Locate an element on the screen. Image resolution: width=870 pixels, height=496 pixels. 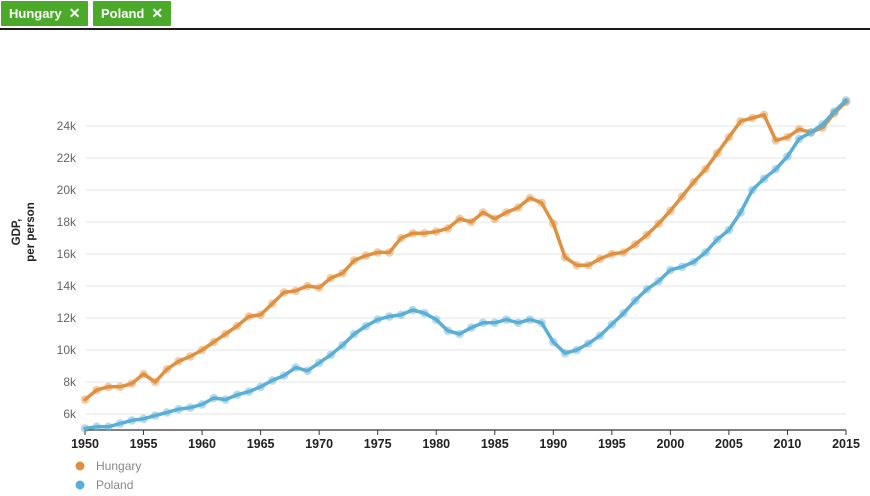
filter-chip-poland: Poland ✕ is located at coordinates (132, 13).